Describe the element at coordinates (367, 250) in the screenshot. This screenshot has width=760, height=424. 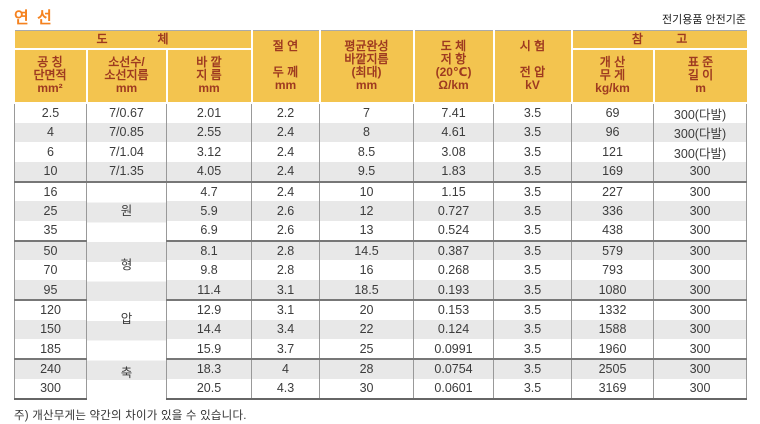
I see `table-cell: 14.5` at that location.